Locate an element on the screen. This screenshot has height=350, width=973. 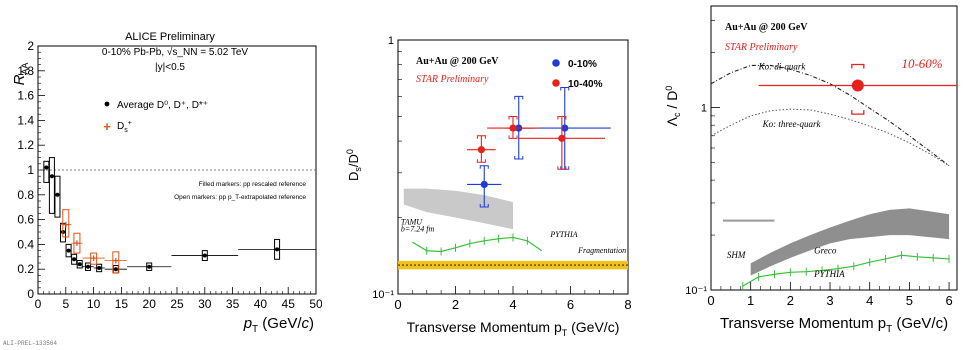
shm-label: SHM is located at coordinates (736, 255).